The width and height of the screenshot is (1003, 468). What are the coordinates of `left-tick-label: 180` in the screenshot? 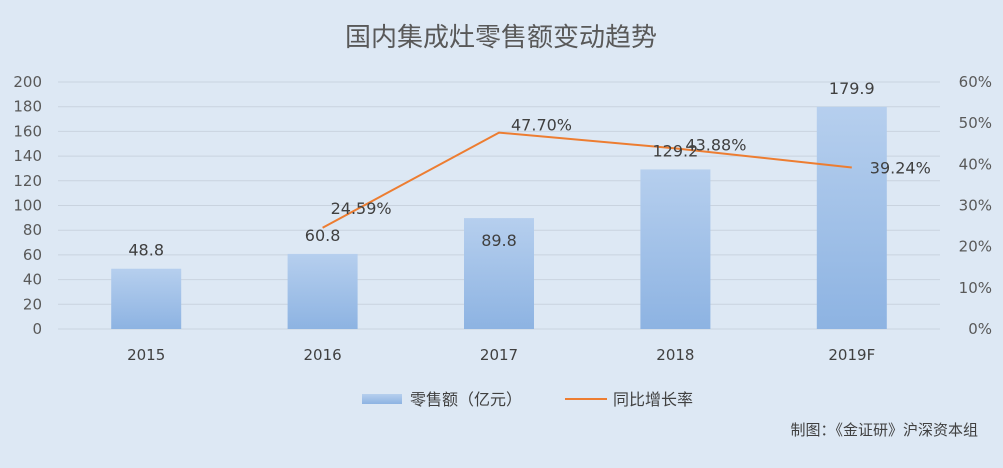 It's located at (27, 107).